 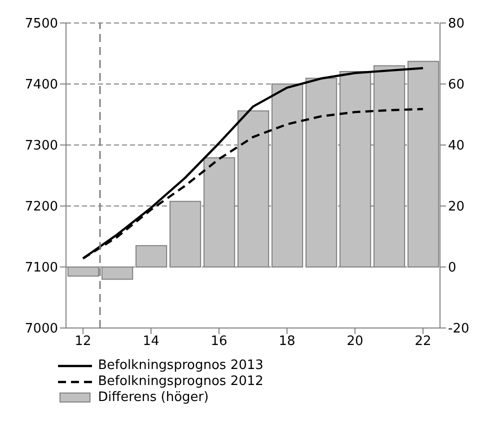 What do you see at coordinates (452, 268) in the screenshot?
I see `y2-tick-label: 0` at bounding box center [452, 268].